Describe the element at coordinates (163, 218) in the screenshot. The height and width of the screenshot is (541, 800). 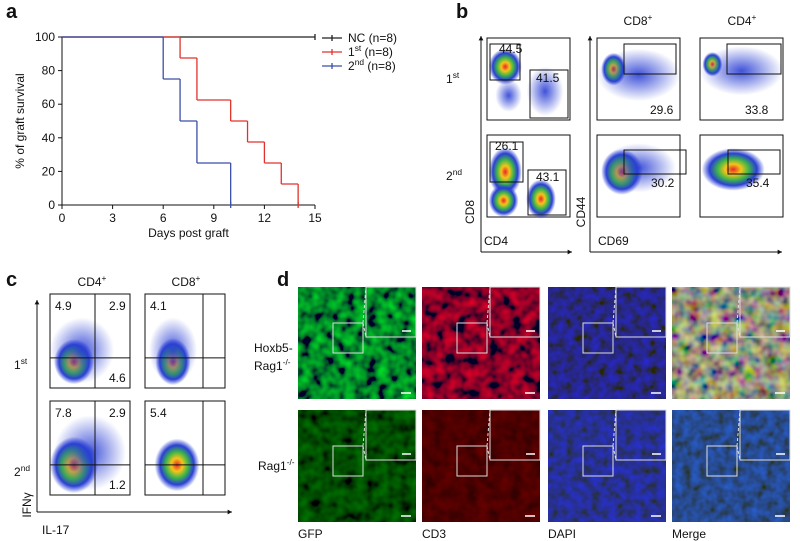
I see `x-tick-label: 6` at that location.